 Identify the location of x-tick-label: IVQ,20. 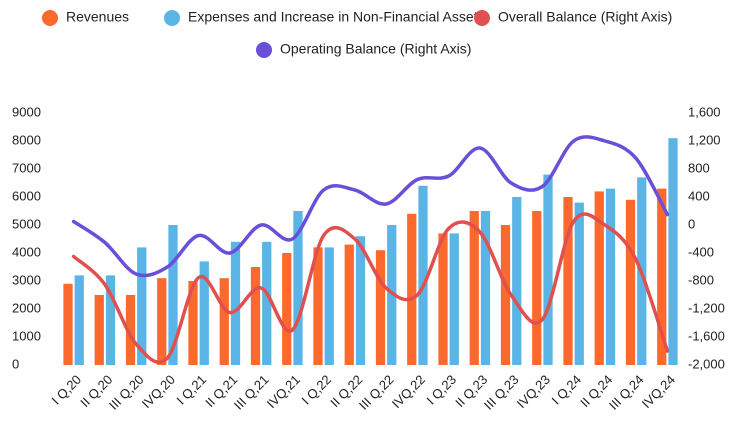
(158, 391).